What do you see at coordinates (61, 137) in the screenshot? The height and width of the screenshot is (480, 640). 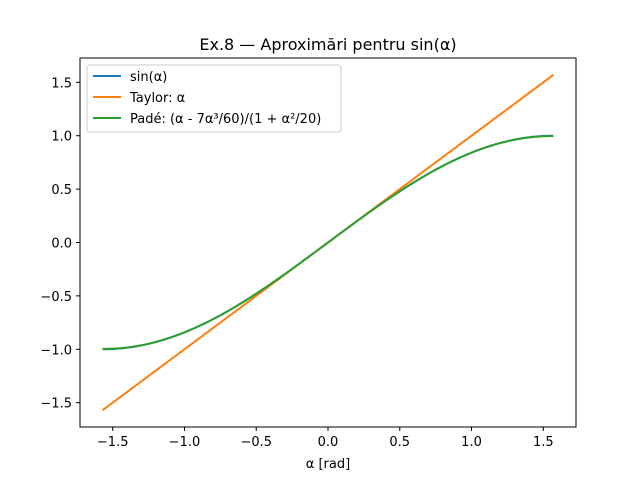 I see `y-tick-label: 1.0` at bounding box center [61, 137].